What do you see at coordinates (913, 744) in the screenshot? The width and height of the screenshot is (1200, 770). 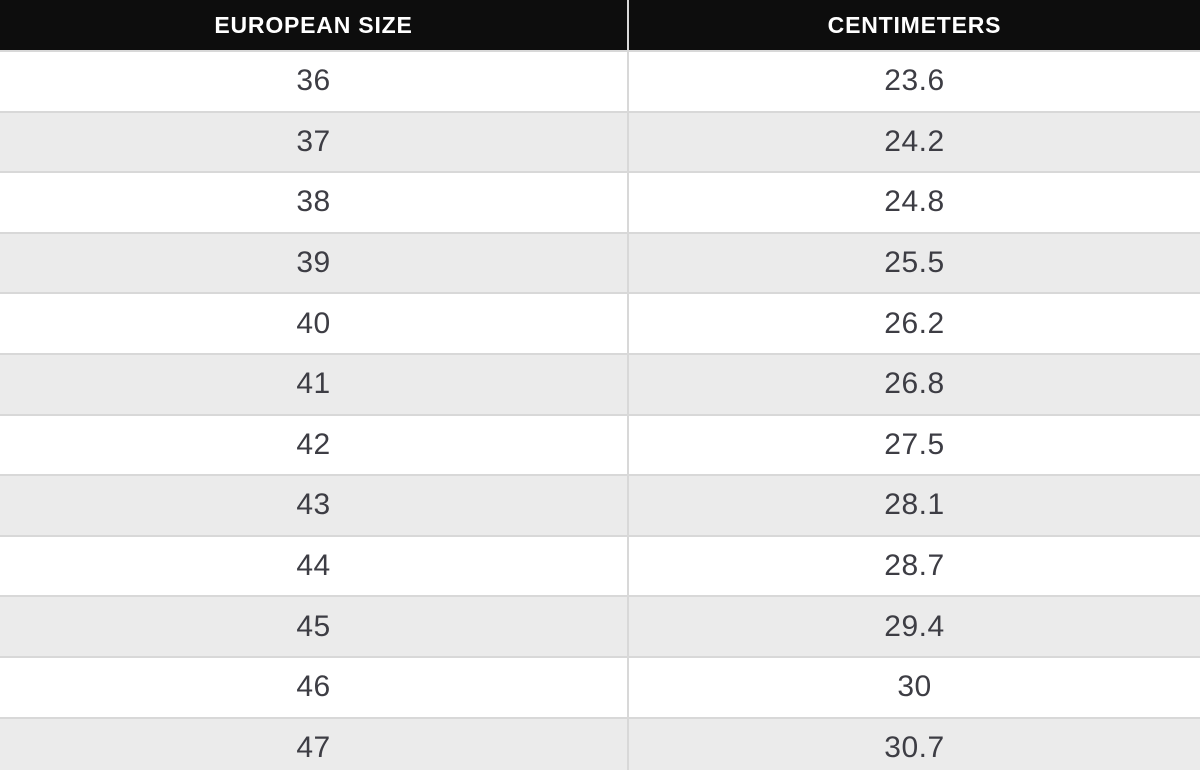 I see `centimeters-cell: 30.7` at bounding box center [913, 744].